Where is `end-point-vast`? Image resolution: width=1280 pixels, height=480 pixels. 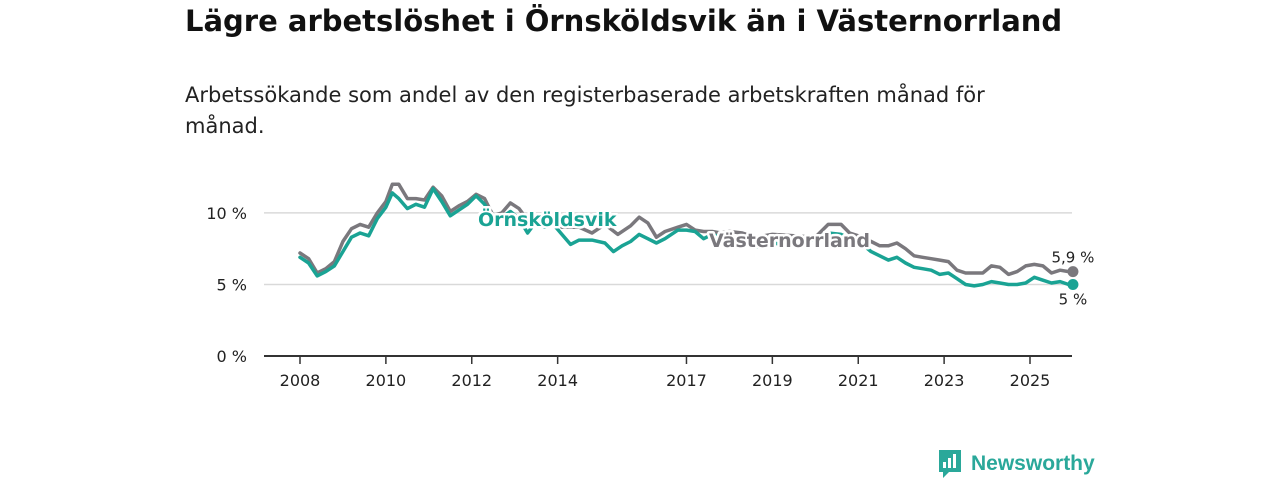
end-point-vast is located at coordinates (1073, 272).